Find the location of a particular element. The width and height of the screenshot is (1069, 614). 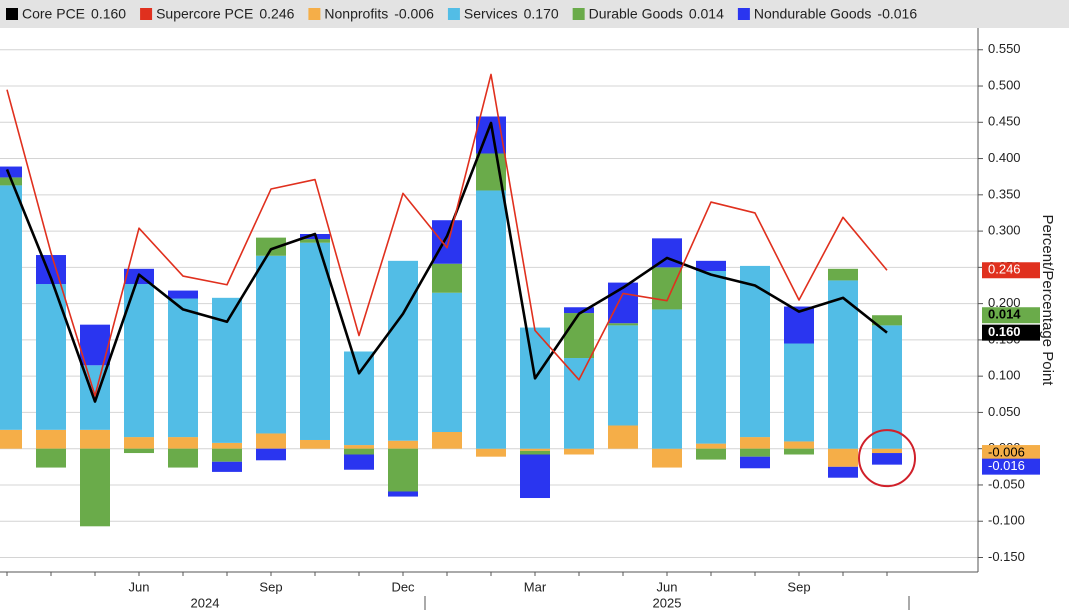

x-group-label: 2024 is located at coordinates (205, 602).